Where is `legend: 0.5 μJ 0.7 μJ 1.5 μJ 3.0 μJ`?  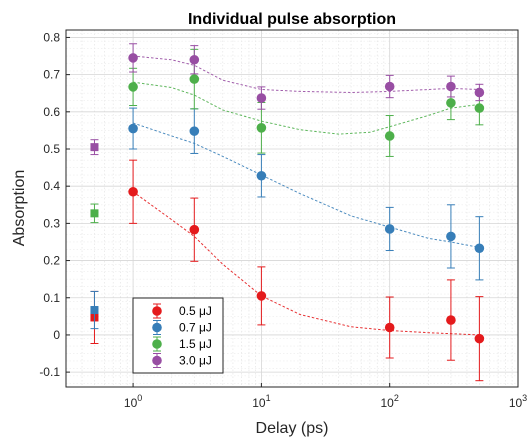 legend: 0.5 μJ 0.7 μJ 1.5 μJ 3.0 μJ is located at coordinates (178, 335).